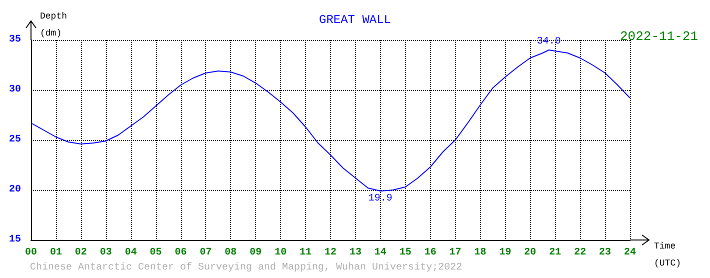 The width and height of the screenshot is (710, 278). I want to click on x-axis-title: Time (UTC), so click(668, 255).